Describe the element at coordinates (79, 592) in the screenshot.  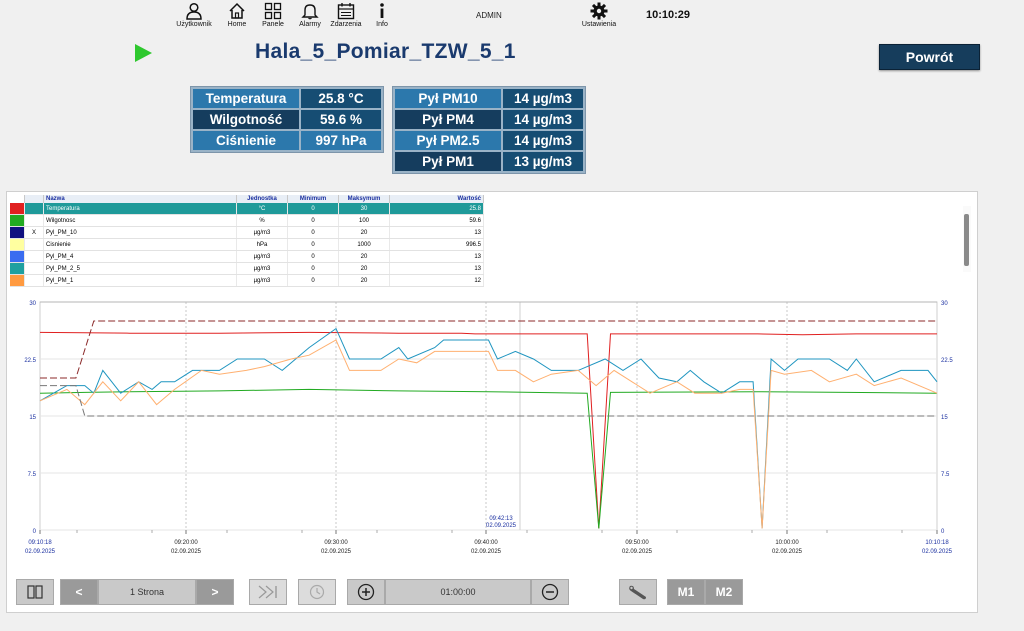
I see `prev-page-button: <` at that location.